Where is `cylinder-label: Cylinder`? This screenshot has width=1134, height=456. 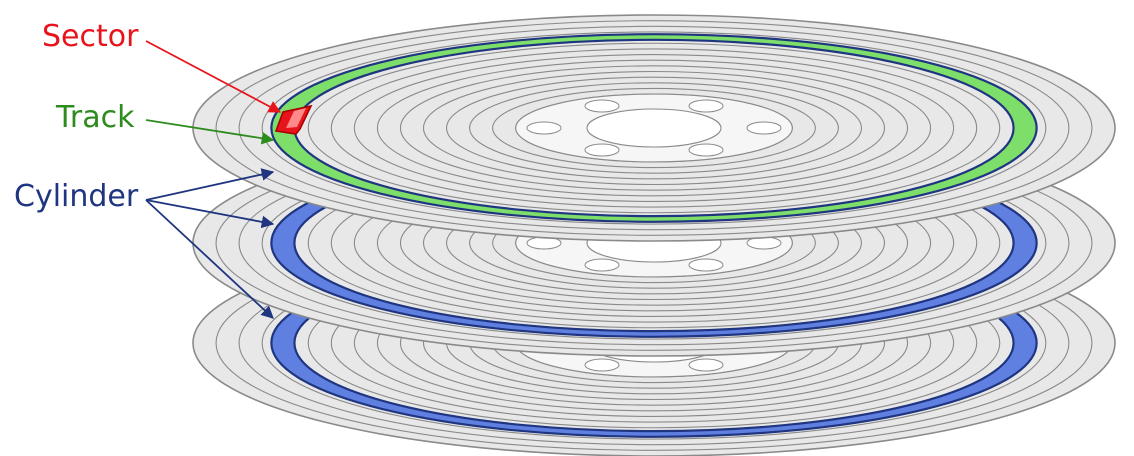
cylinder-label: Cylinder is located at coordinates (76, 196).